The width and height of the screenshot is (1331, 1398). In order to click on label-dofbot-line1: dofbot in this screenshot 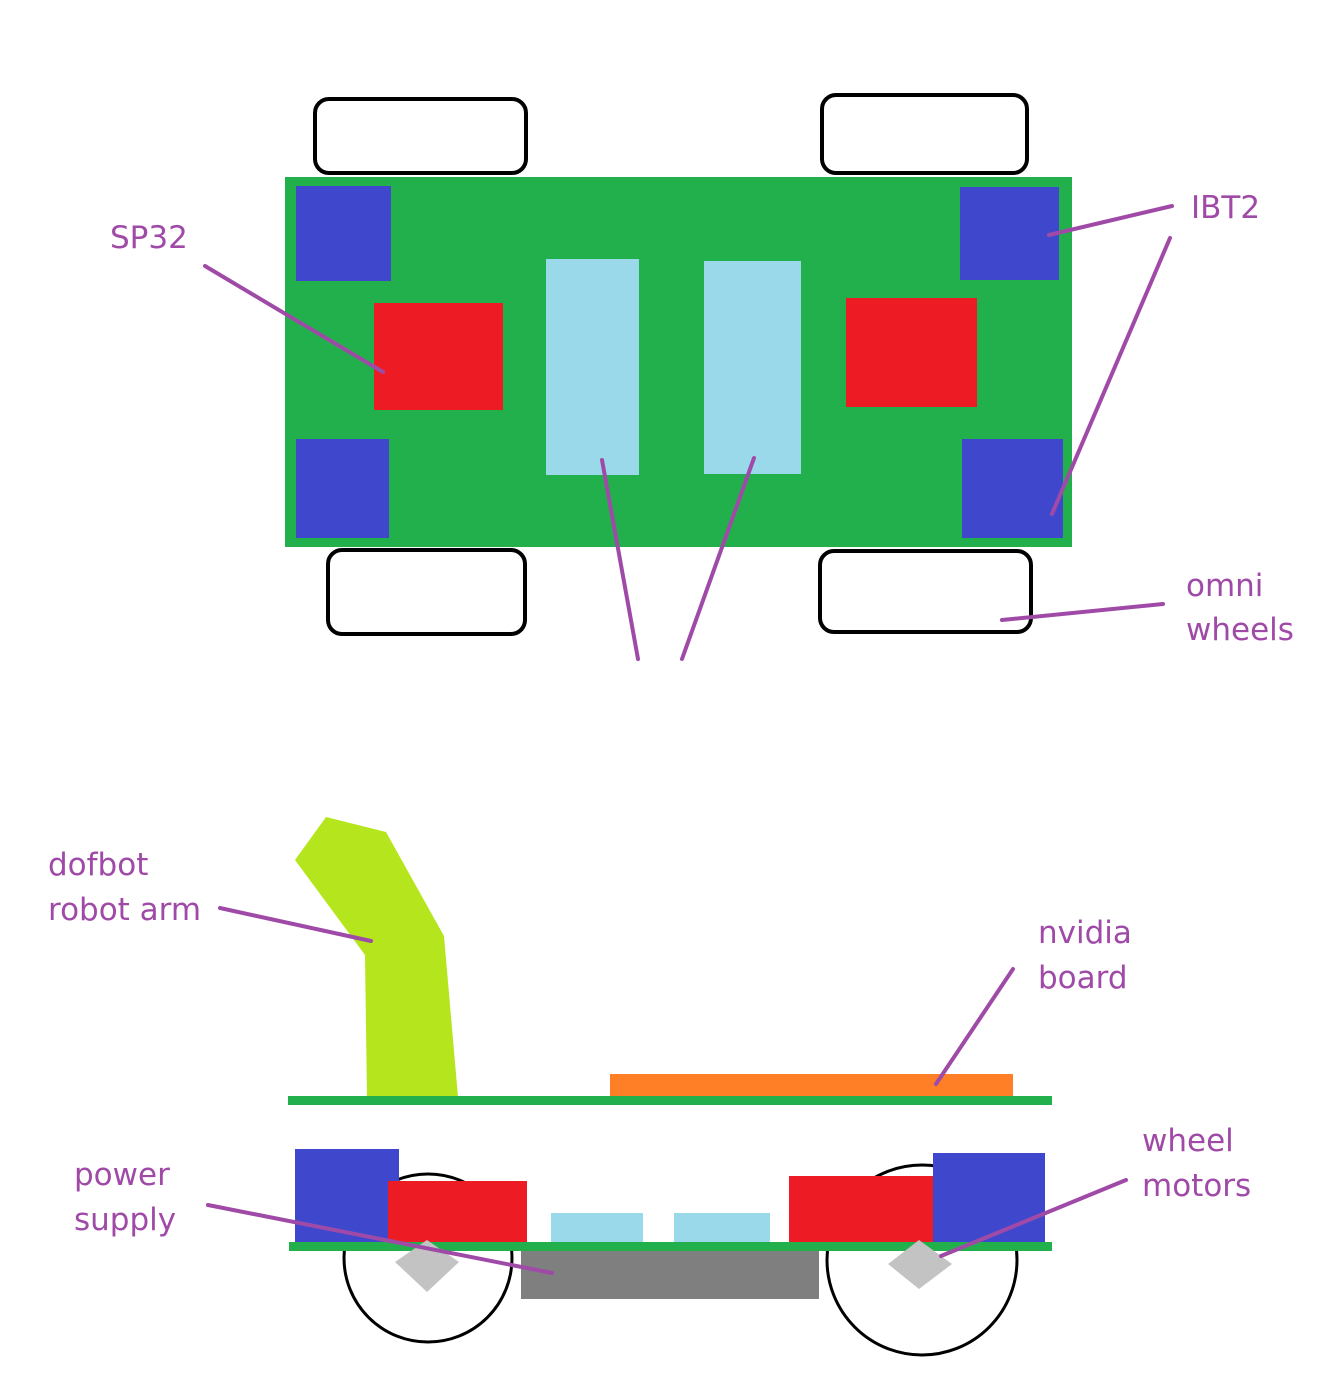, I will do `click(98, 865)`.